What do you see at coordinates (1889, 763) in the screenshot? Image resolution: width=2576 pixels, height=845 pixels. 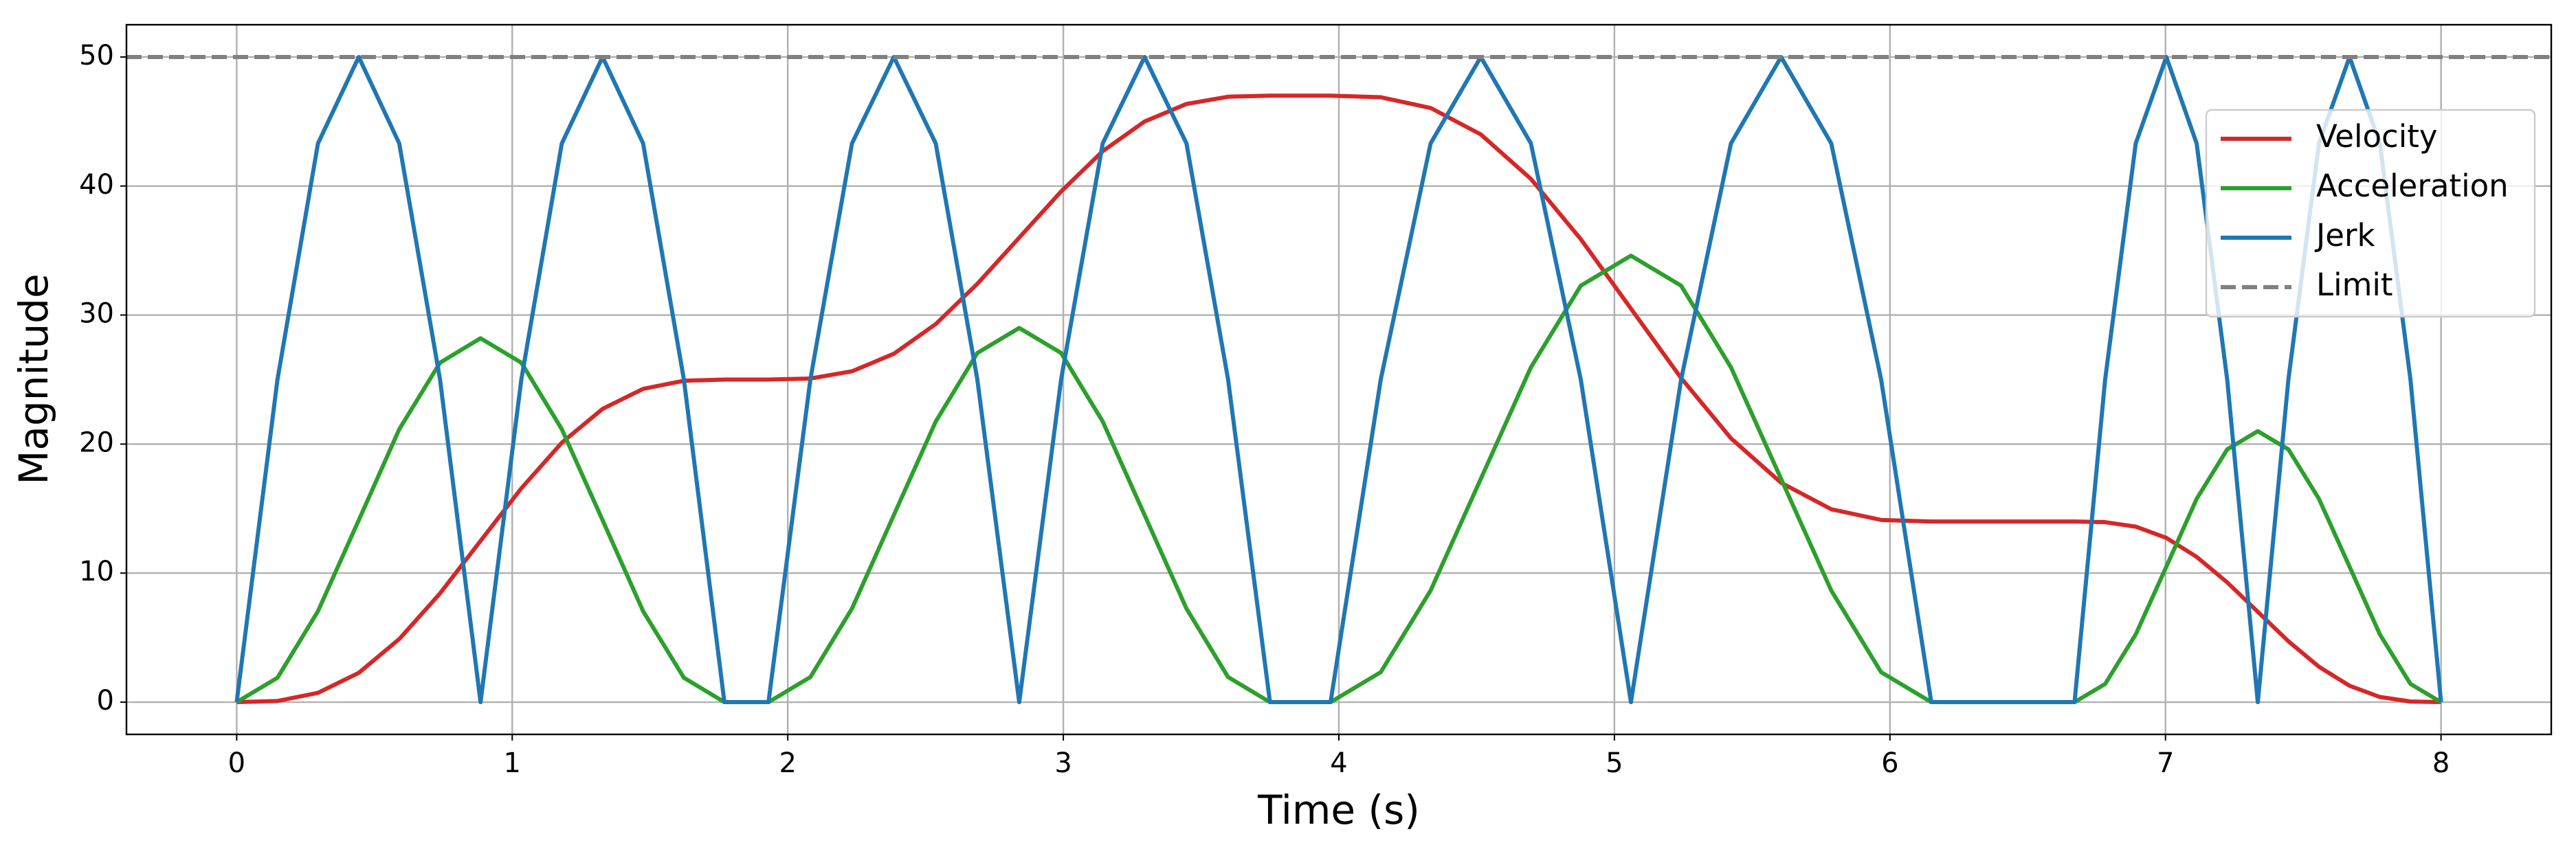 I see `x-tick-label: 6` at bounding box center [1889, 763].